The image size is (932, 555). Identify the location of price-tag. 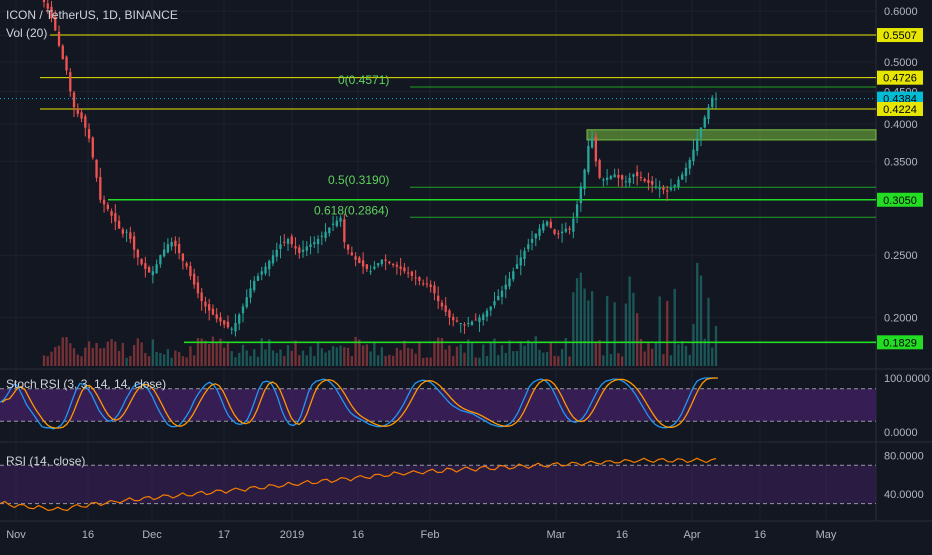
(900, 342).